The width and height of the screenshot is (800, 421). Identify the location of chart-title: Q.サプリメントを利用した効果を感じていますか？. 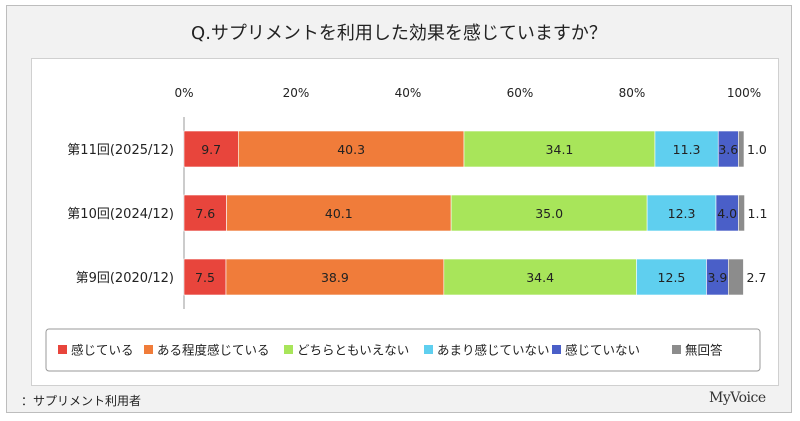
(399, 33).